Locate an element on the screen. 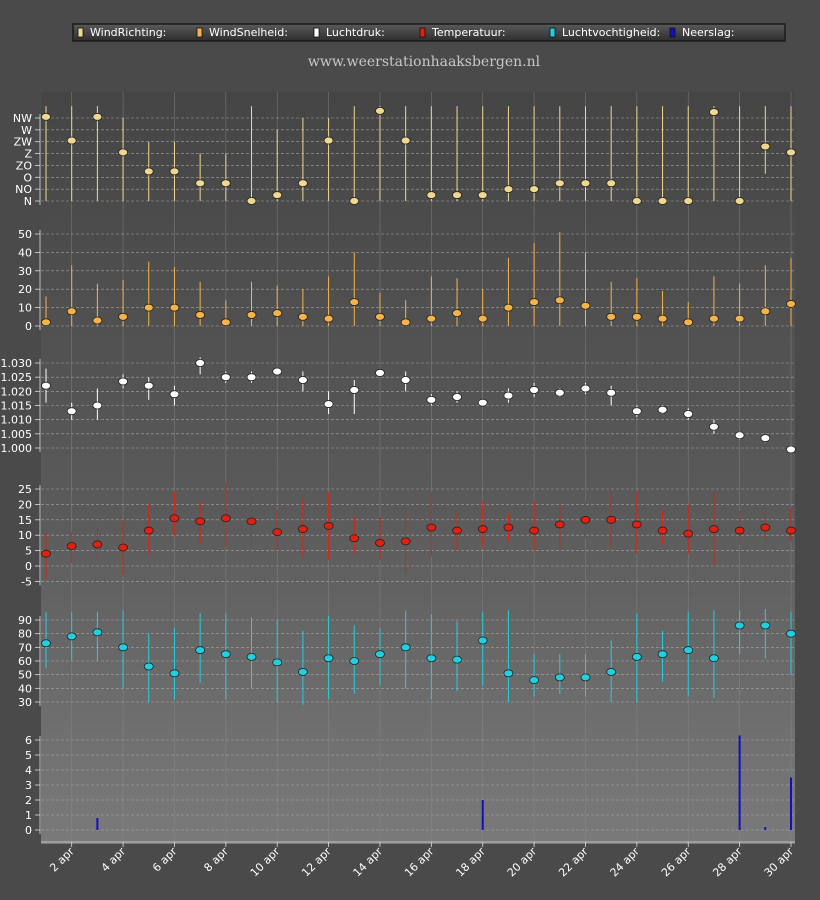 The width and height of the screenshot is (820, 900). y-tick-label: NO is located at coordinates (23, 189).